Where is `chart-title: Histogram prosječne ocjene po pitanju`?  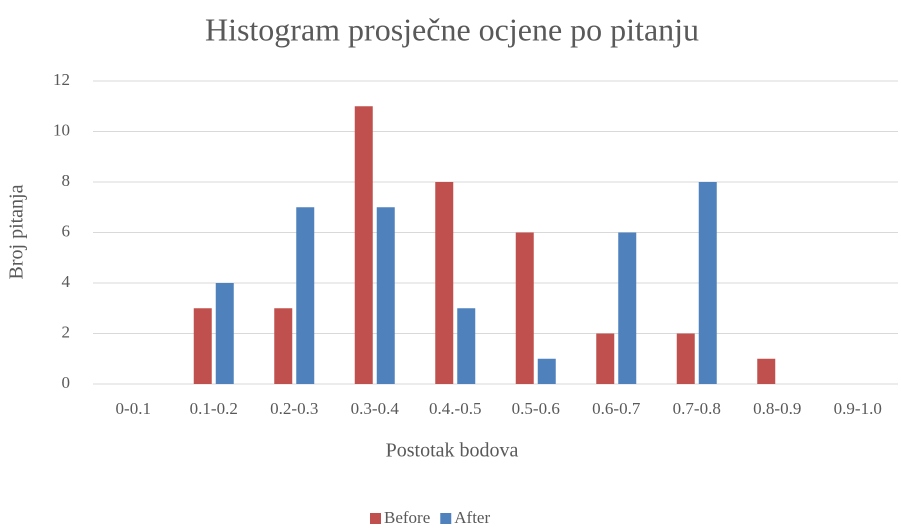 chart-title: Histogram prosječne ocjene po pitanju is located at coordinates (452, 29).